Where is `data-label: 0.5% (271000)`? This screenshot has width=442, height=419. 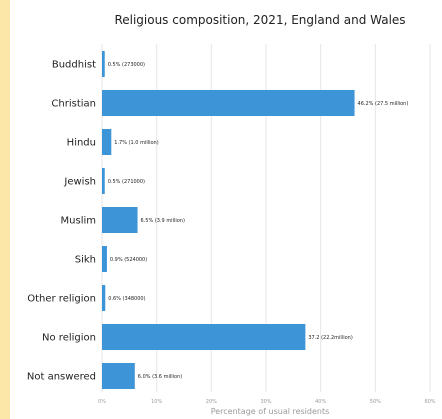 data-label: 0.5% (271000) is located at coordinates (126, 182).